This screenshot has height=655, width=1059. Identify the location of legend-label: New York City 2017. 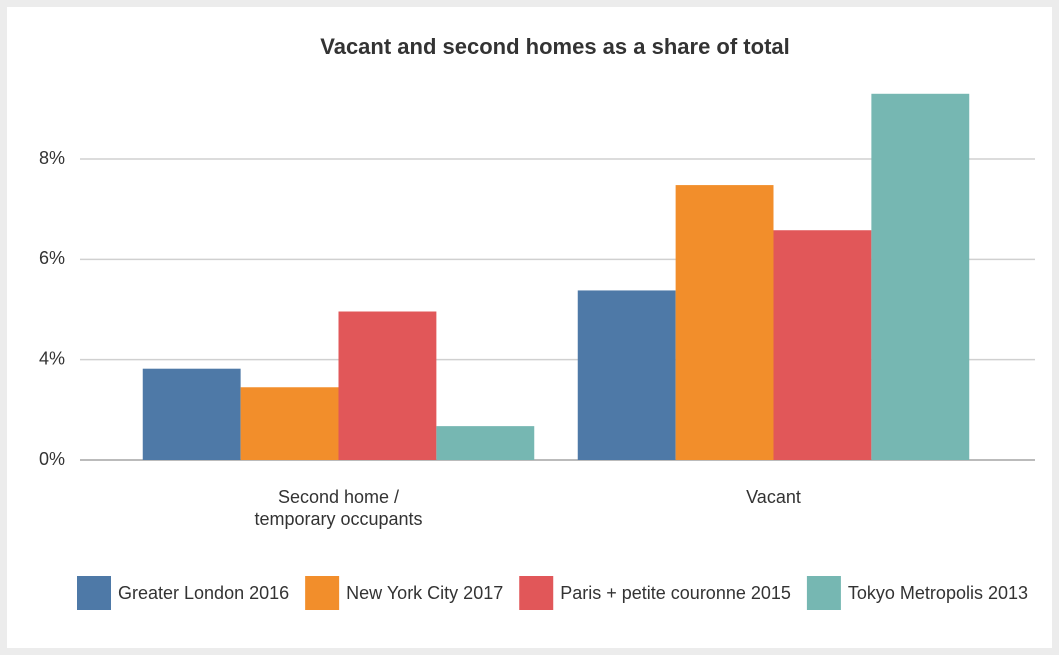
(424, 593).